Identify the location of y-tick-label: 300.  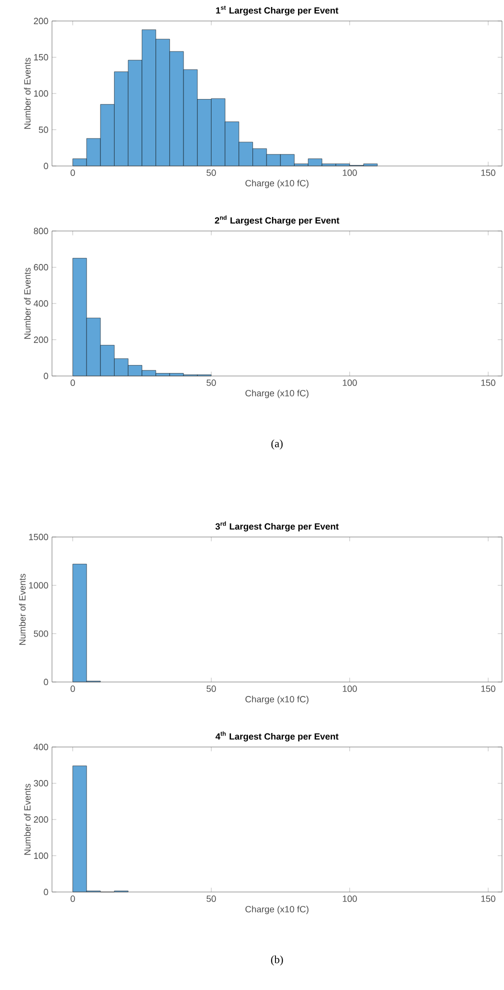
(41, 783).